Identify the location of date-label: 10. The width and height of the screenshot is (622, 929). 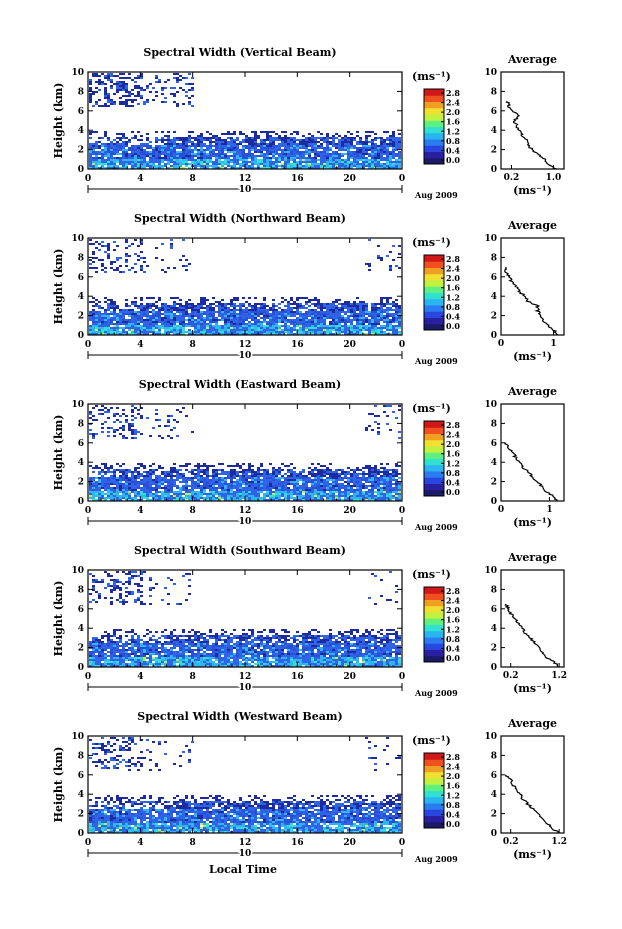
(245, 854).